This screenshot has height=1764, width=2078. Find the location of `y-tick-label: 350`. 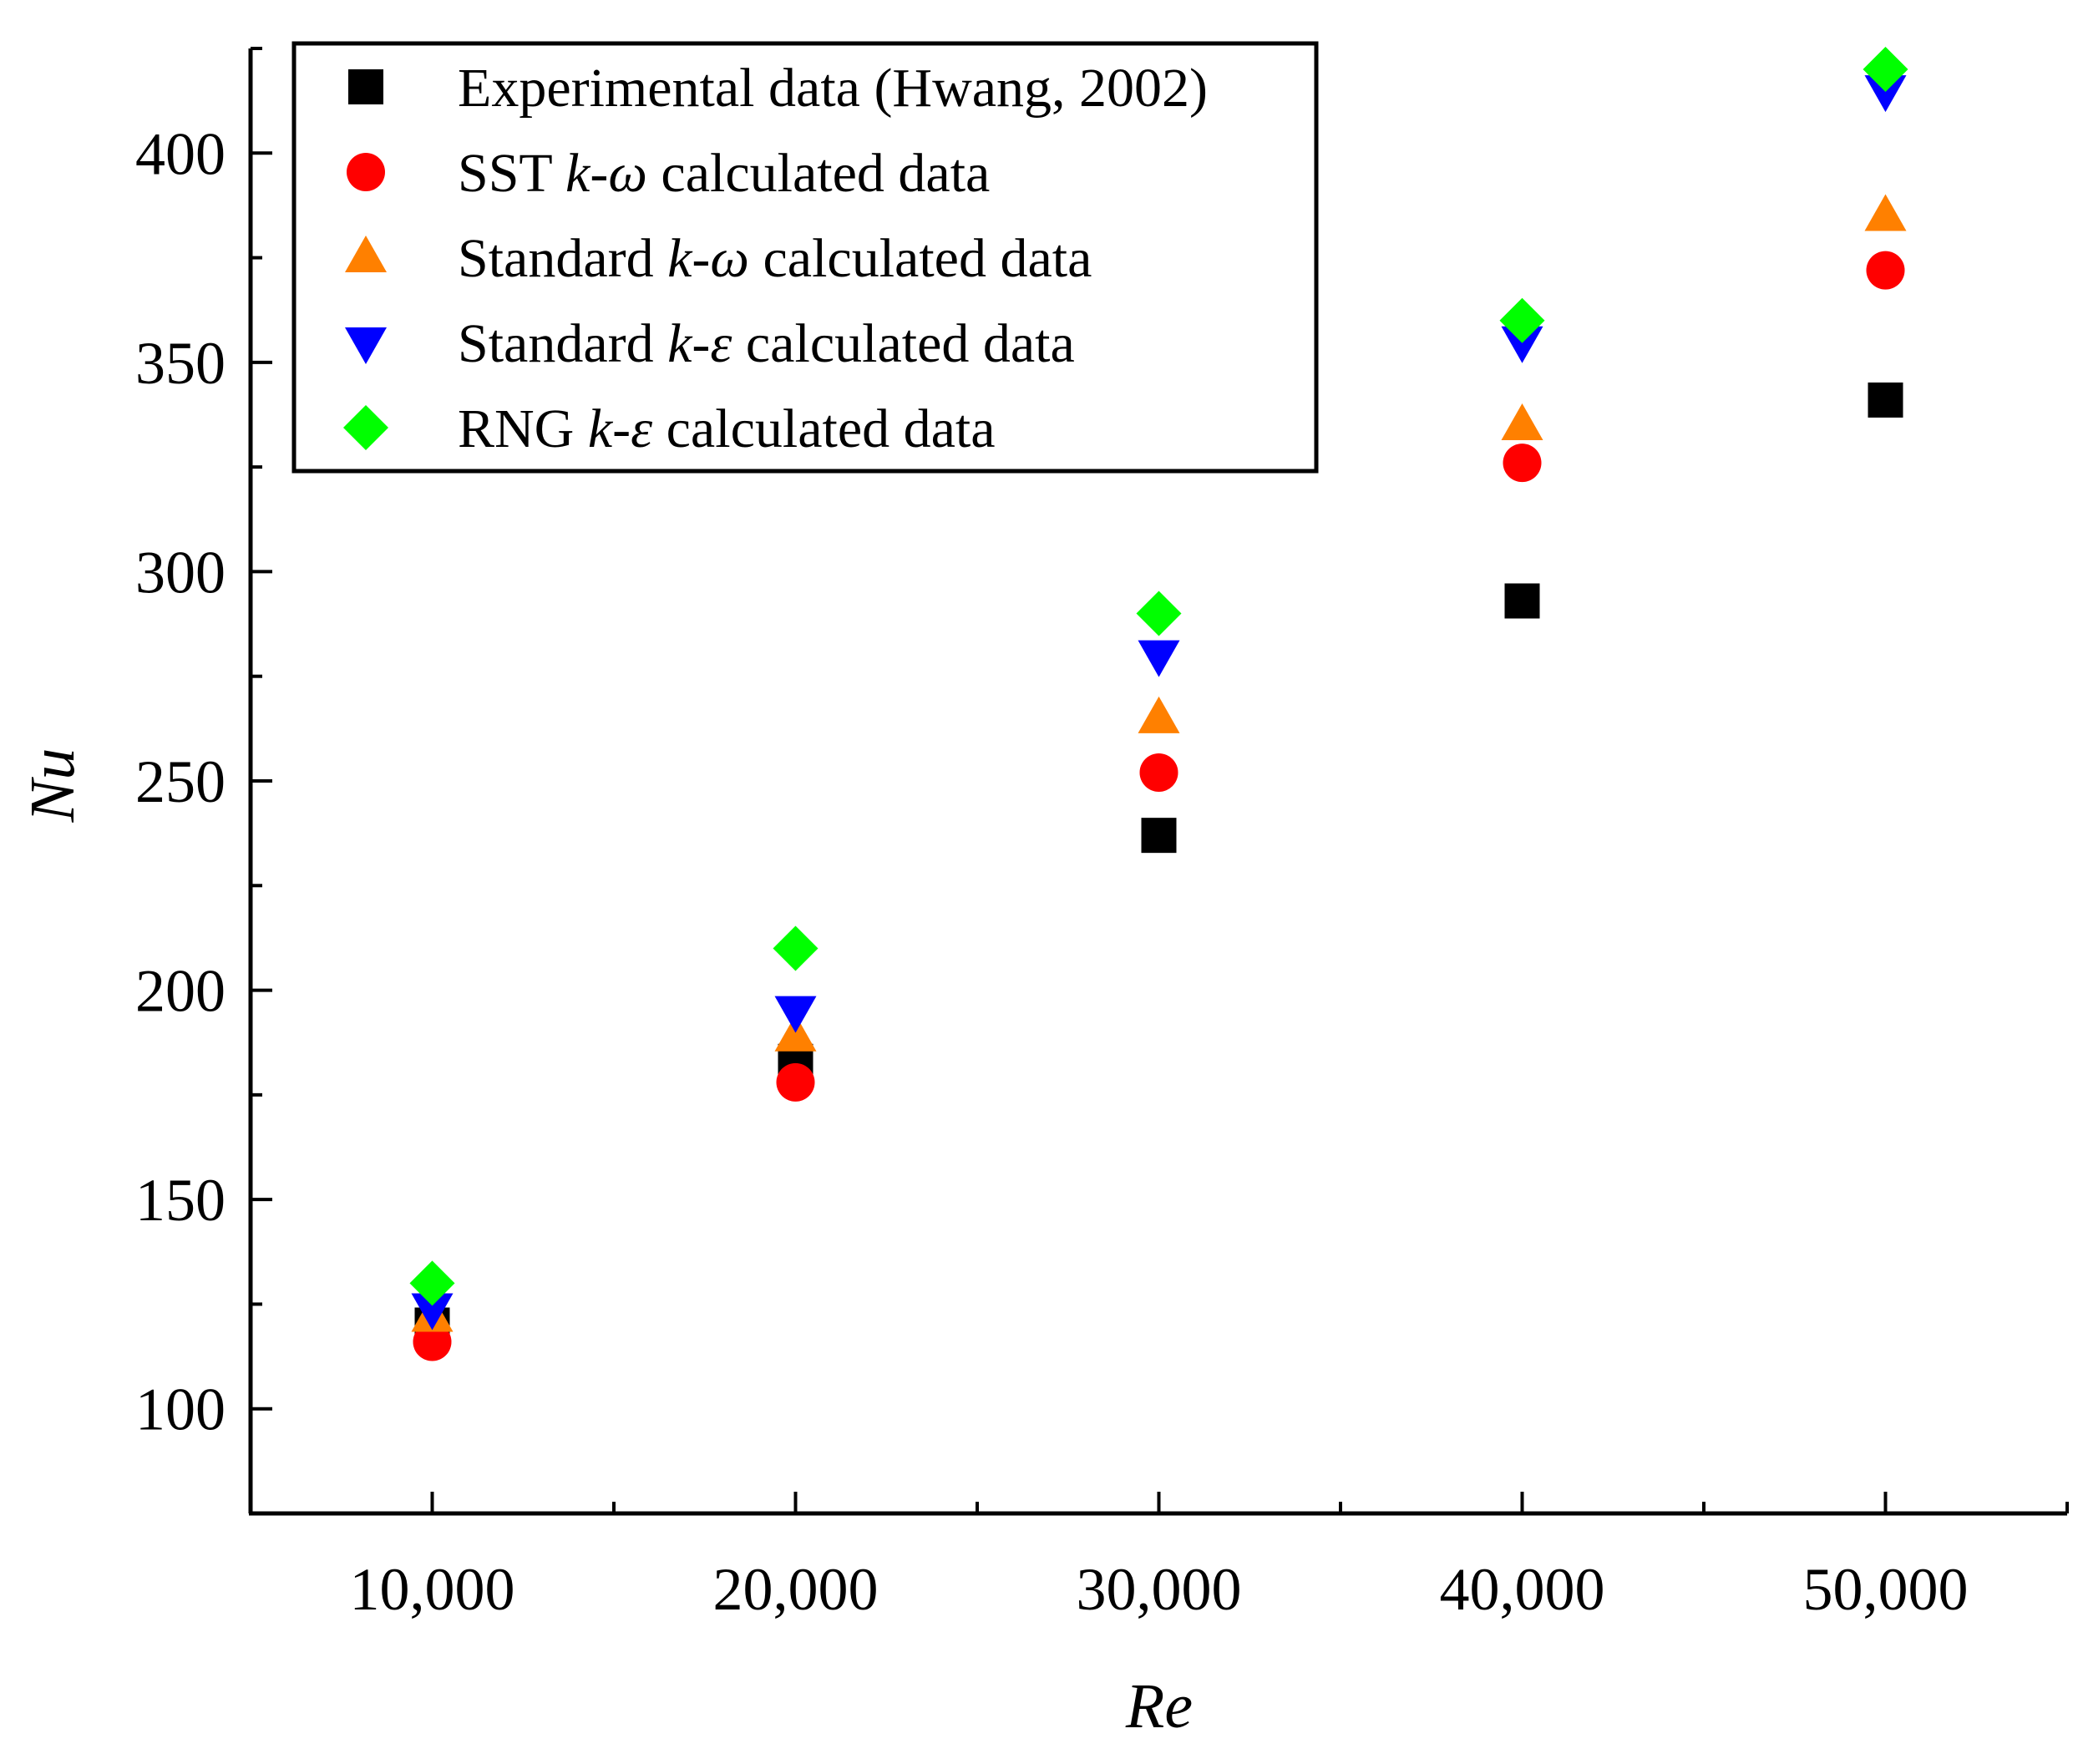

y-tick-label: 350 is located at coordinates (181, 363).